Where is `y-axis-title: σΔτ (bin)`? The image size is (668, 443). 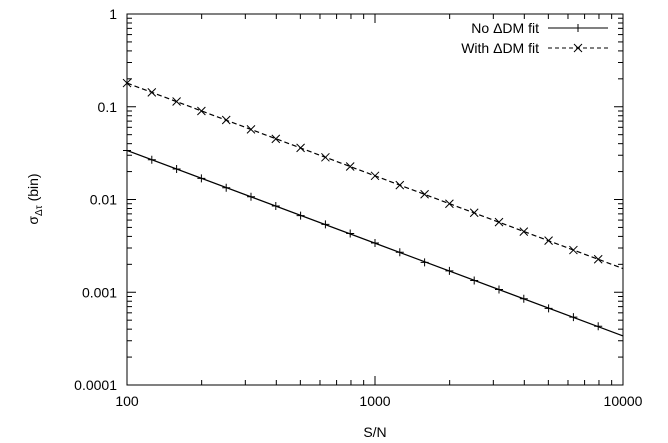 y-axis-title: σΔτ (bin) is located at coordinates (35, 198).